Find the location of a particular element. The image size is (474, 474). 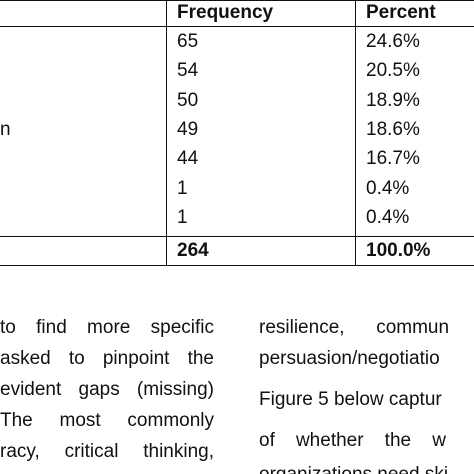

text-line: of whether the w is located at coordinates (352, 440).